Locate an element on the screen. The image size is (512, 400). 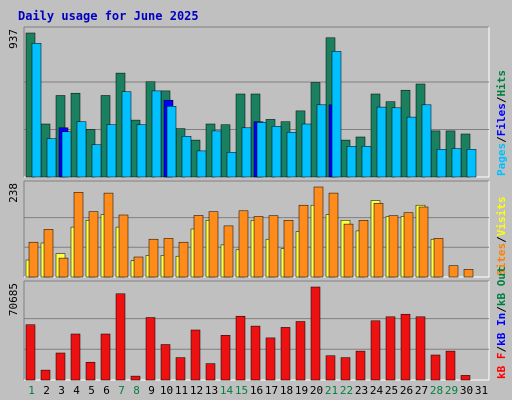
x-tick-label-day-15: 15 is located at coordinates (241, 390).